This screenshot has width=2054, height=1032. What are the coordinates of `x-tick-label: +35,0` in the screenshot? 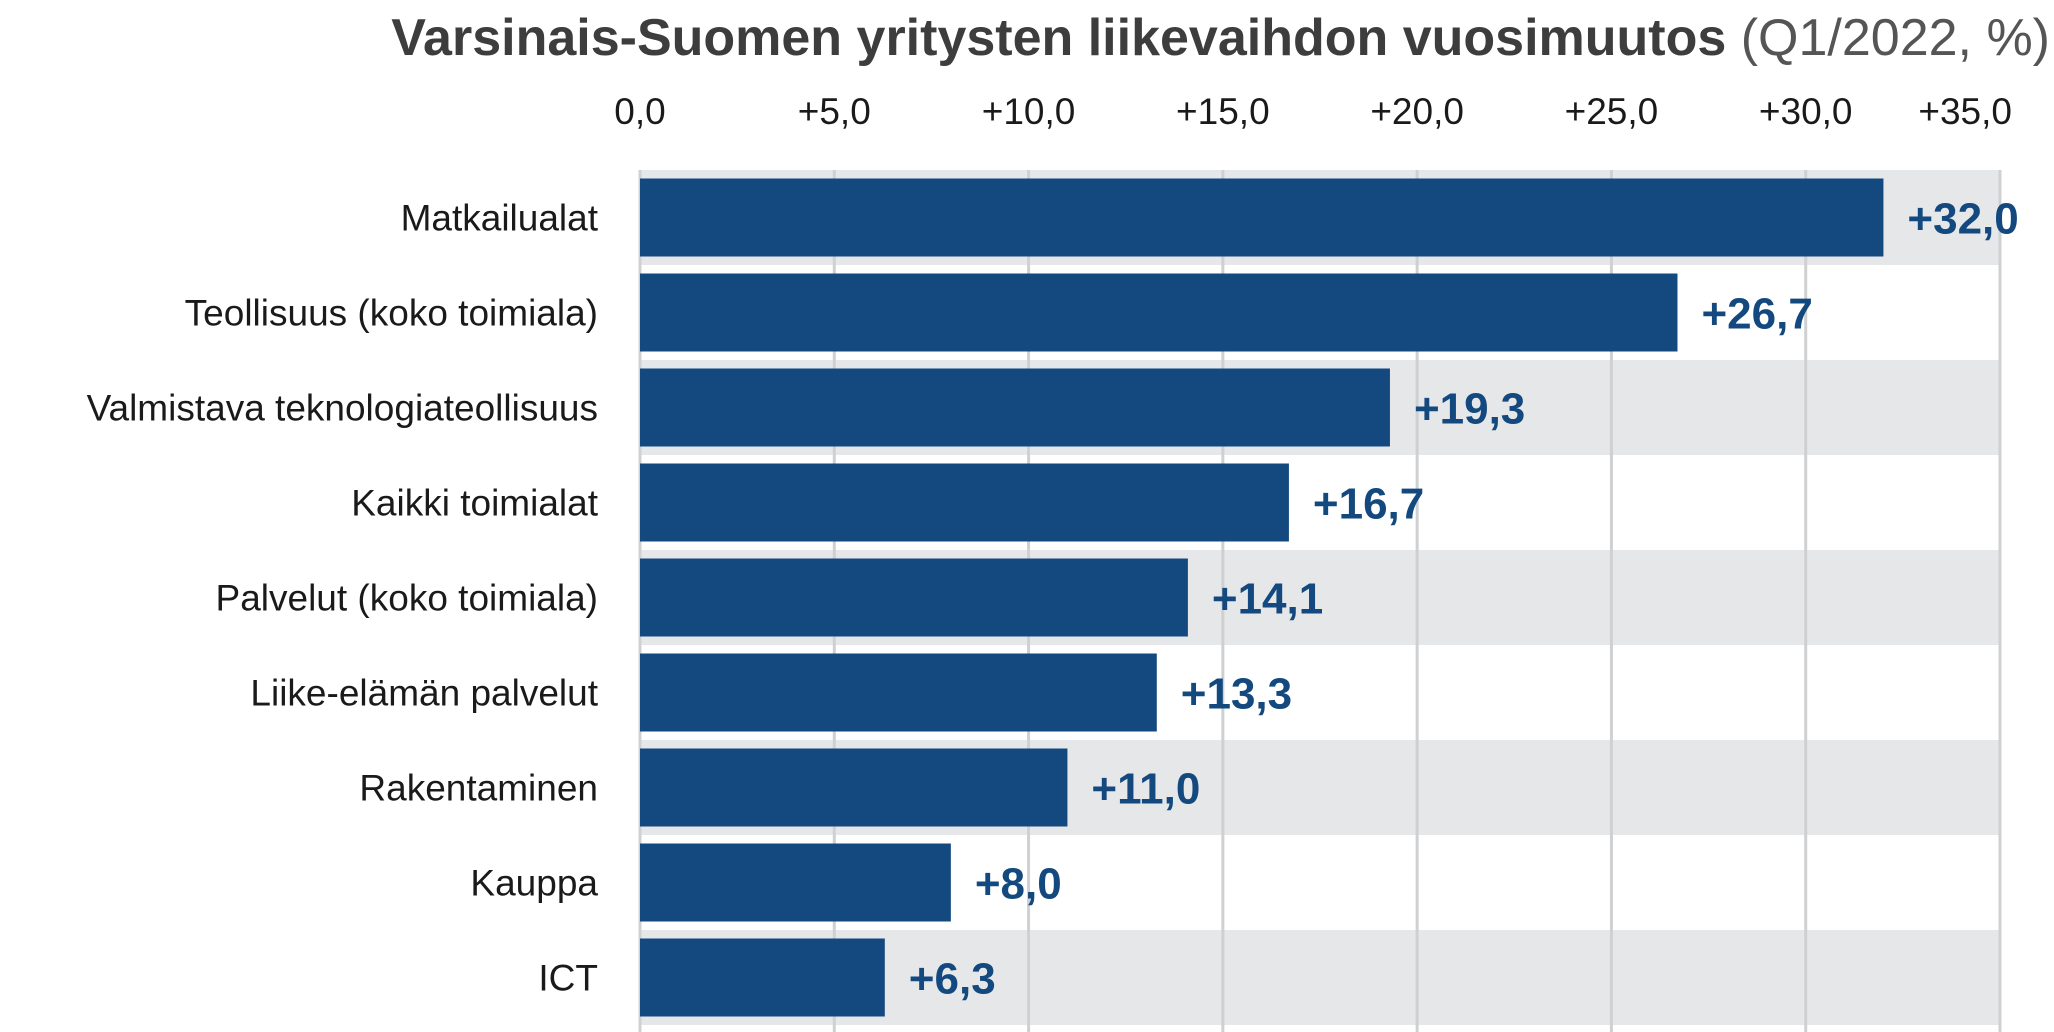 It's located at (1965, 111).